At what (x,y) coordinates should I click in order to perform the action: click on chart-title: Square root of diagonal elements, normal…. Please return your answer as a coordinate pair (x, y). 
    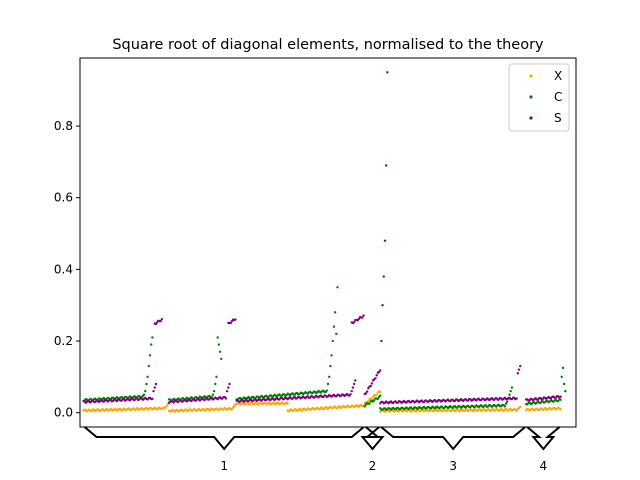
    Looking at the image, I should click on (328, 45).